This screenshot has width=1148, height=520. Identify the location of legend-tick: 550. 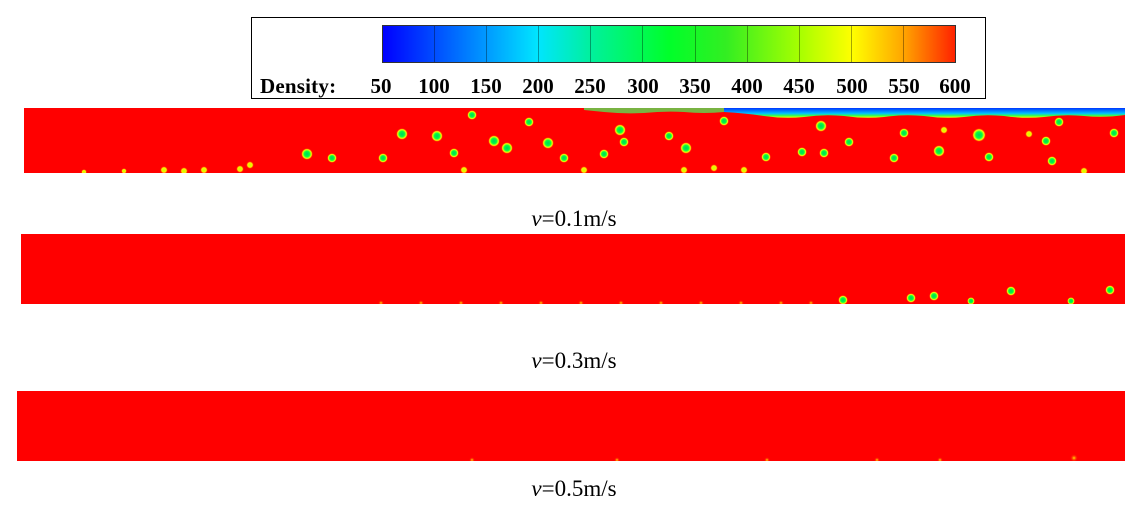
(904, 86).